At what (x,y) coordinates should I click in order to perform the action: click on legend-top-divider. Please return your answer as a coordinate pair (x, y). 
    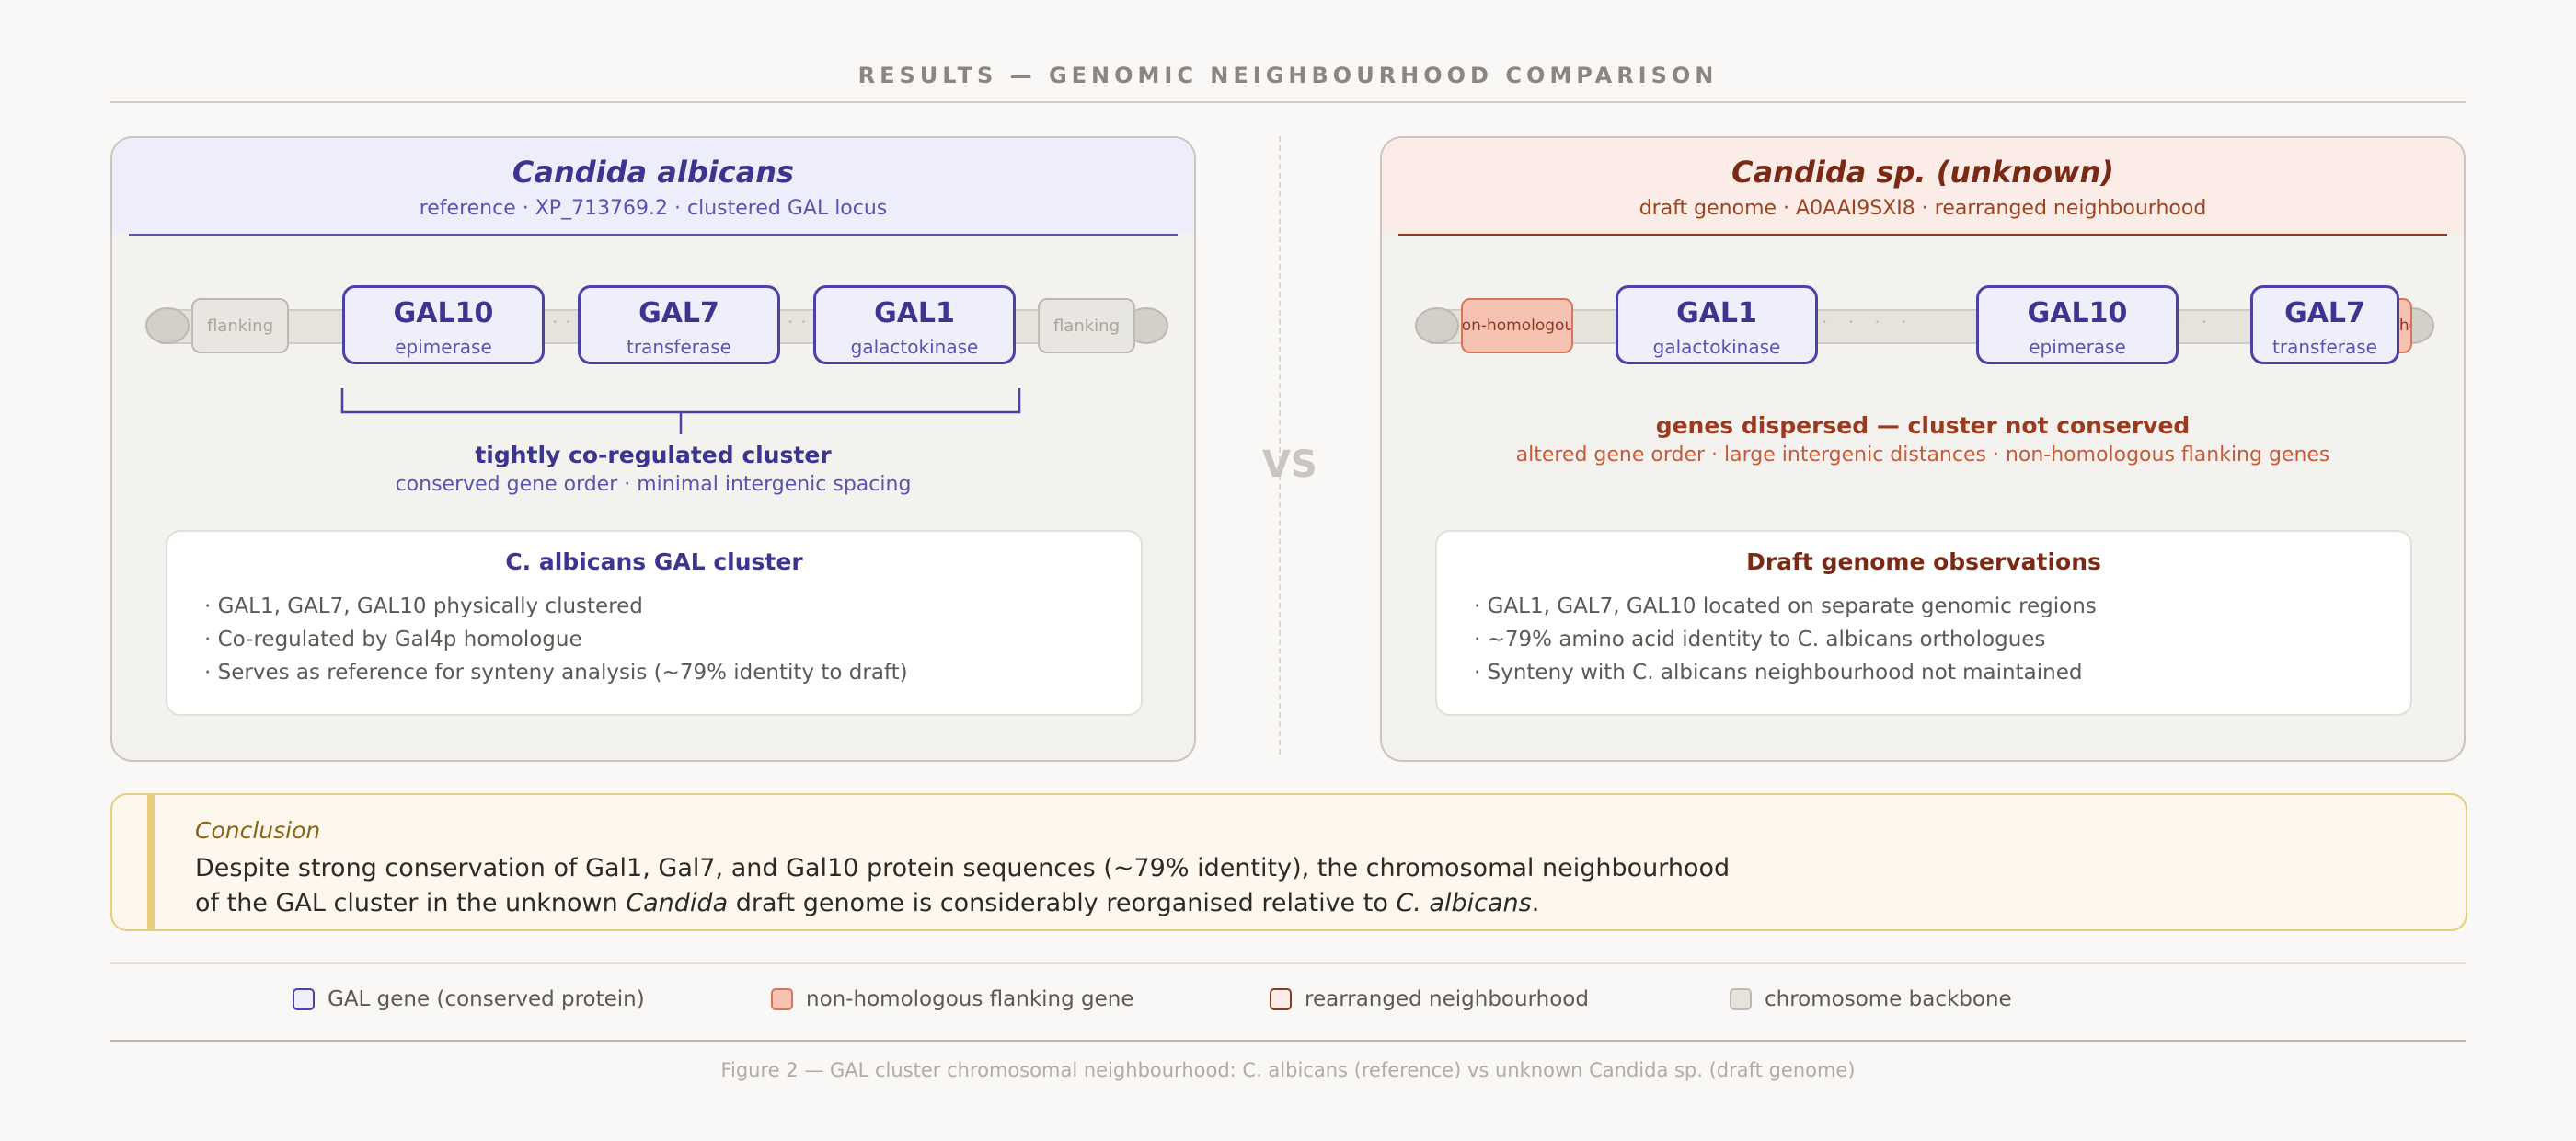
    Looking at the image, I should click on (1288, 963).